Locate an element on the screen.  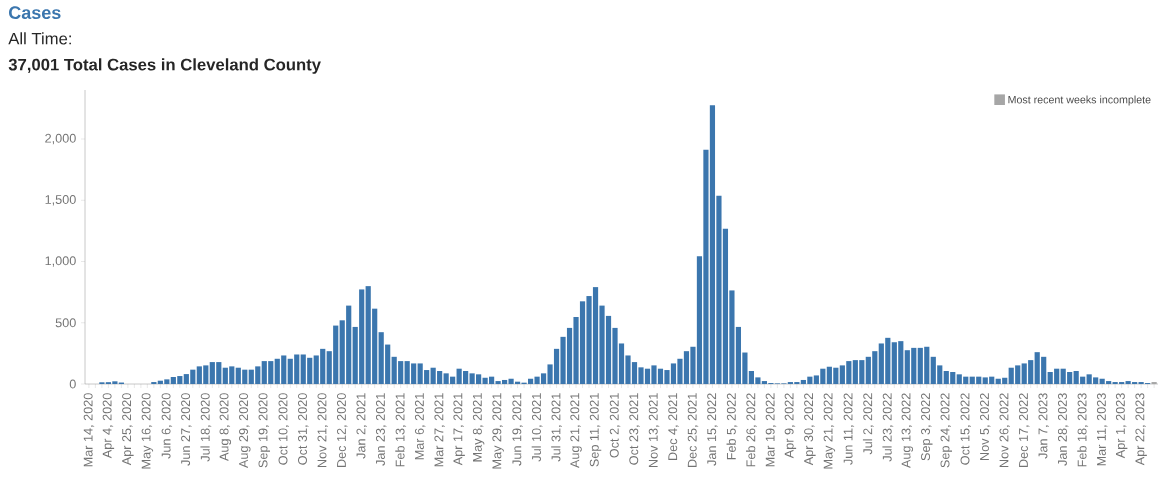
x-tick-label: Apr 9, 2022 is located at coordinates (790, 426).